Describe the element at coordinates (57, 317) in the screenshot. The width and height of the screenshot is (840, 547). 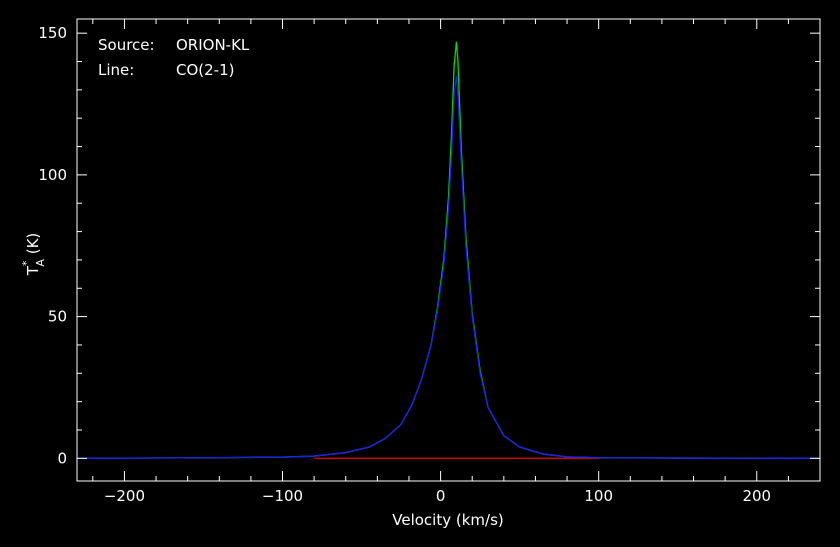
I see `y-tick-label: 50` at that location.